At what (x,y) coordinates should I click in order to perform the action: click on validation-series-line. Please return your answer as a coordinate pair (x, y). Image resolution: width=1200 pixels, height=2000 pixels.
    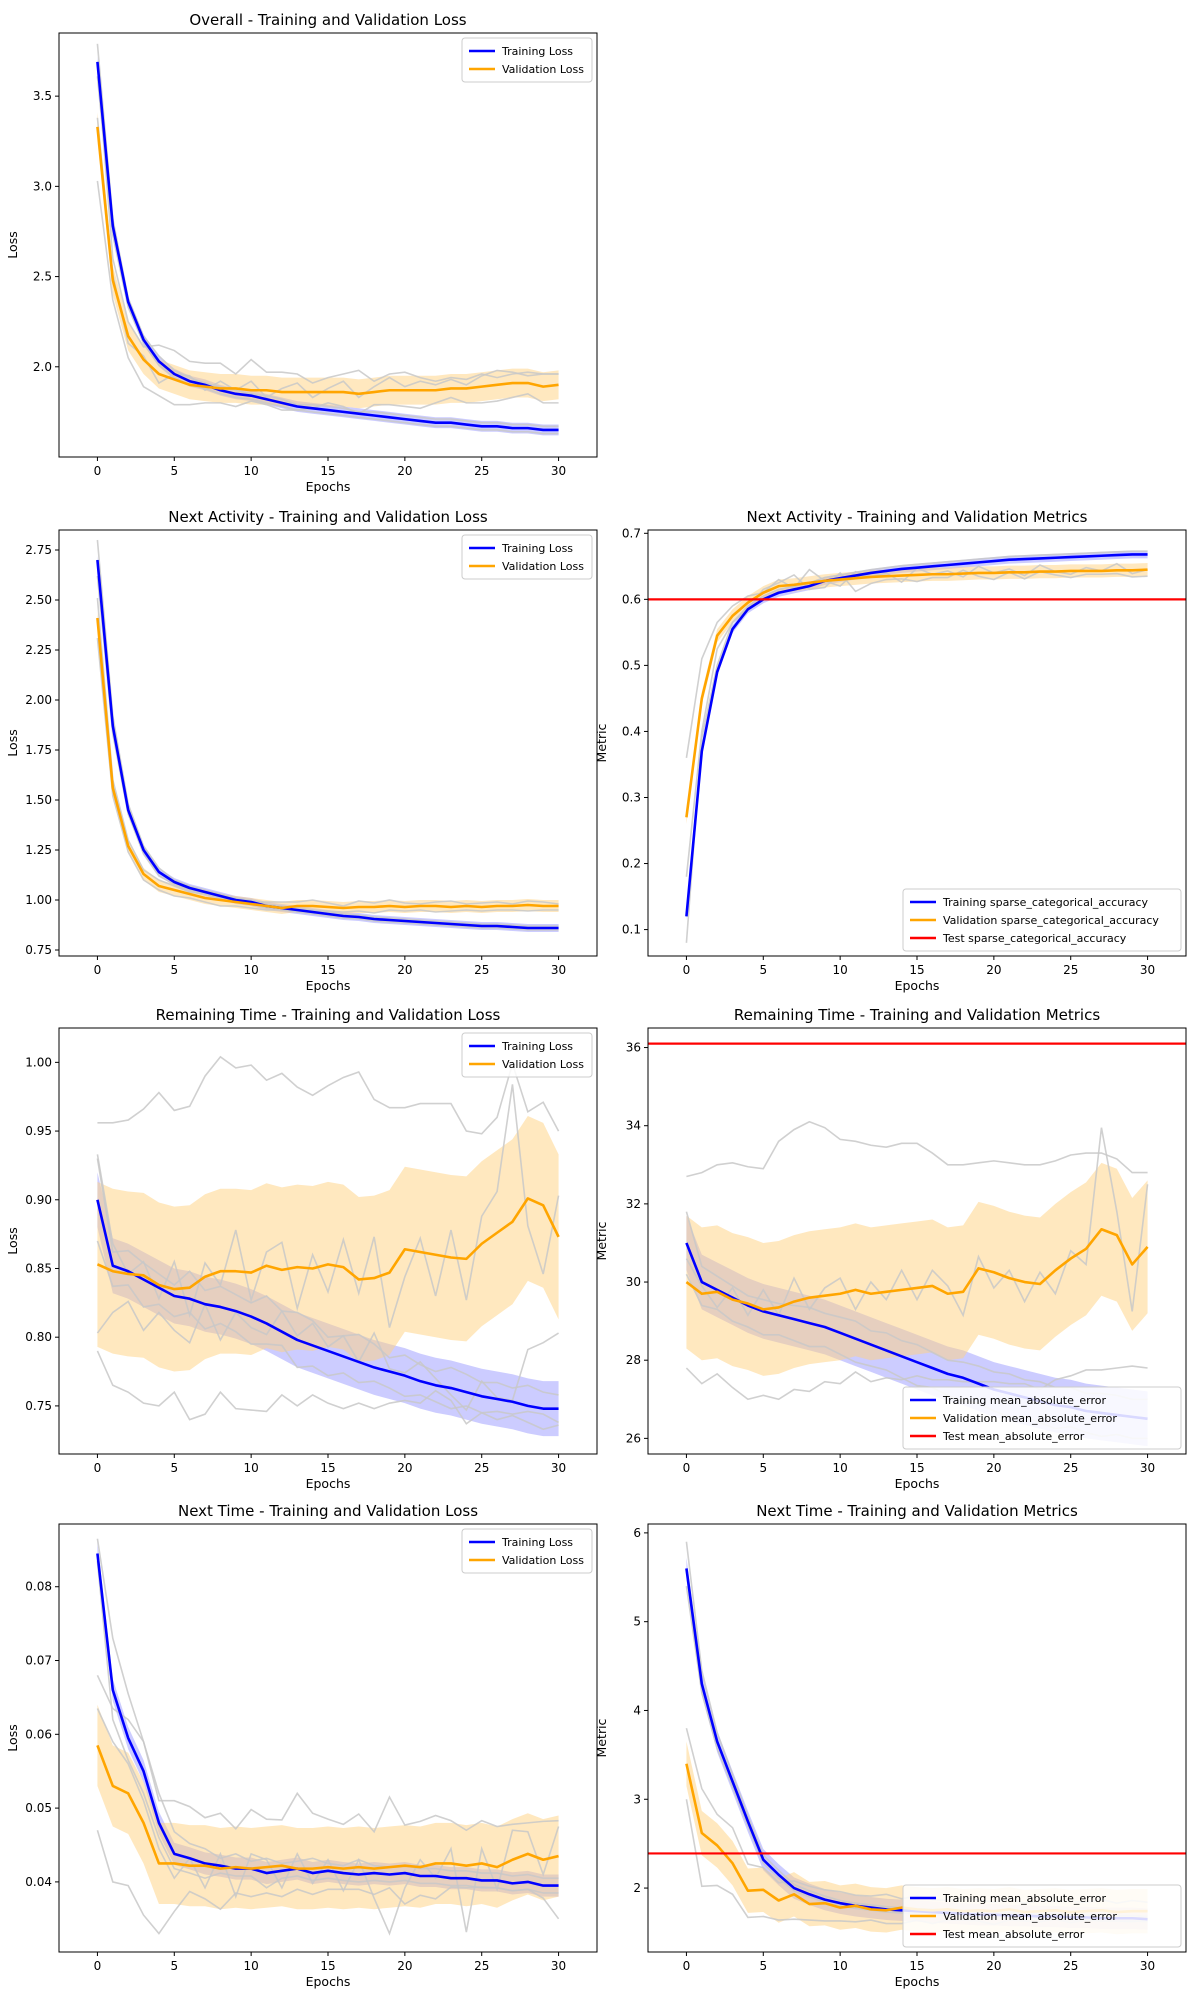
    Looking at the image, I should click on (916, 693).